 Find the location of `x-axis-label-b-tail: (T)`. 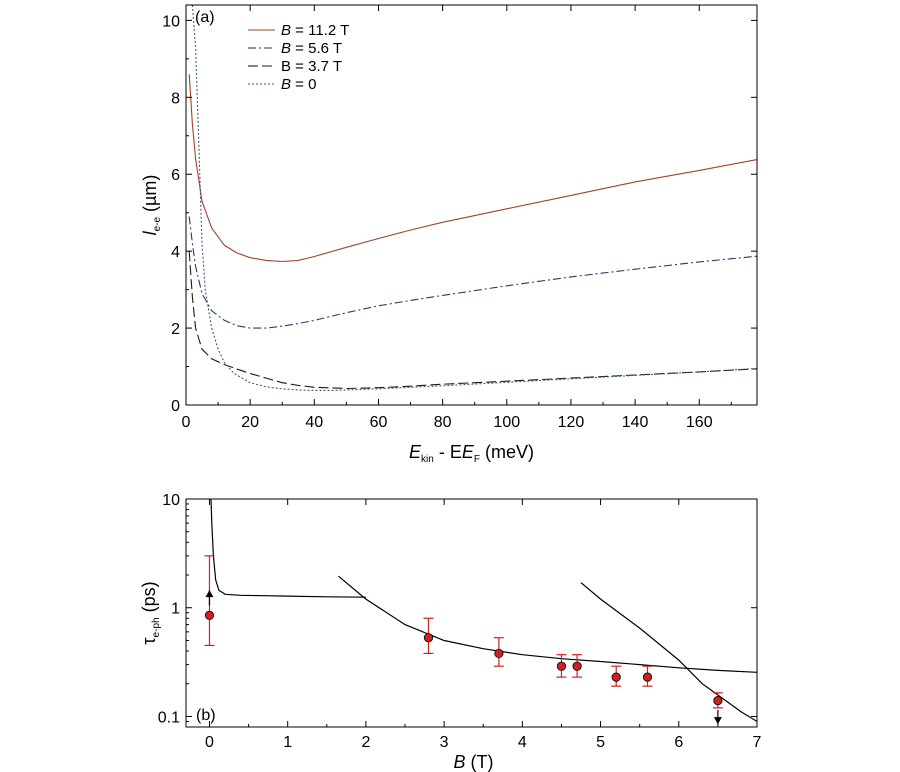

x-axis-label-b-tail: (T) is located at coordinates (480, 762).